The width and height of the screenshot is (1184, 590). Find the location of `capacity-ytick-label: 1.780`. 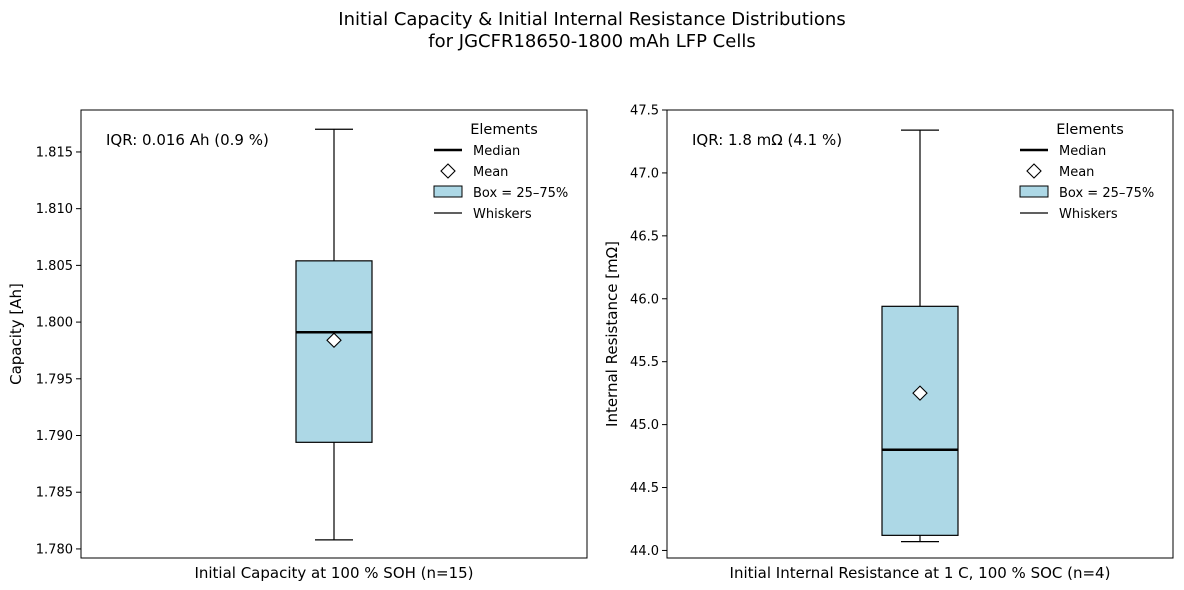

capacity-ytick-label: 1.780 is located at coordinates (54, 549).